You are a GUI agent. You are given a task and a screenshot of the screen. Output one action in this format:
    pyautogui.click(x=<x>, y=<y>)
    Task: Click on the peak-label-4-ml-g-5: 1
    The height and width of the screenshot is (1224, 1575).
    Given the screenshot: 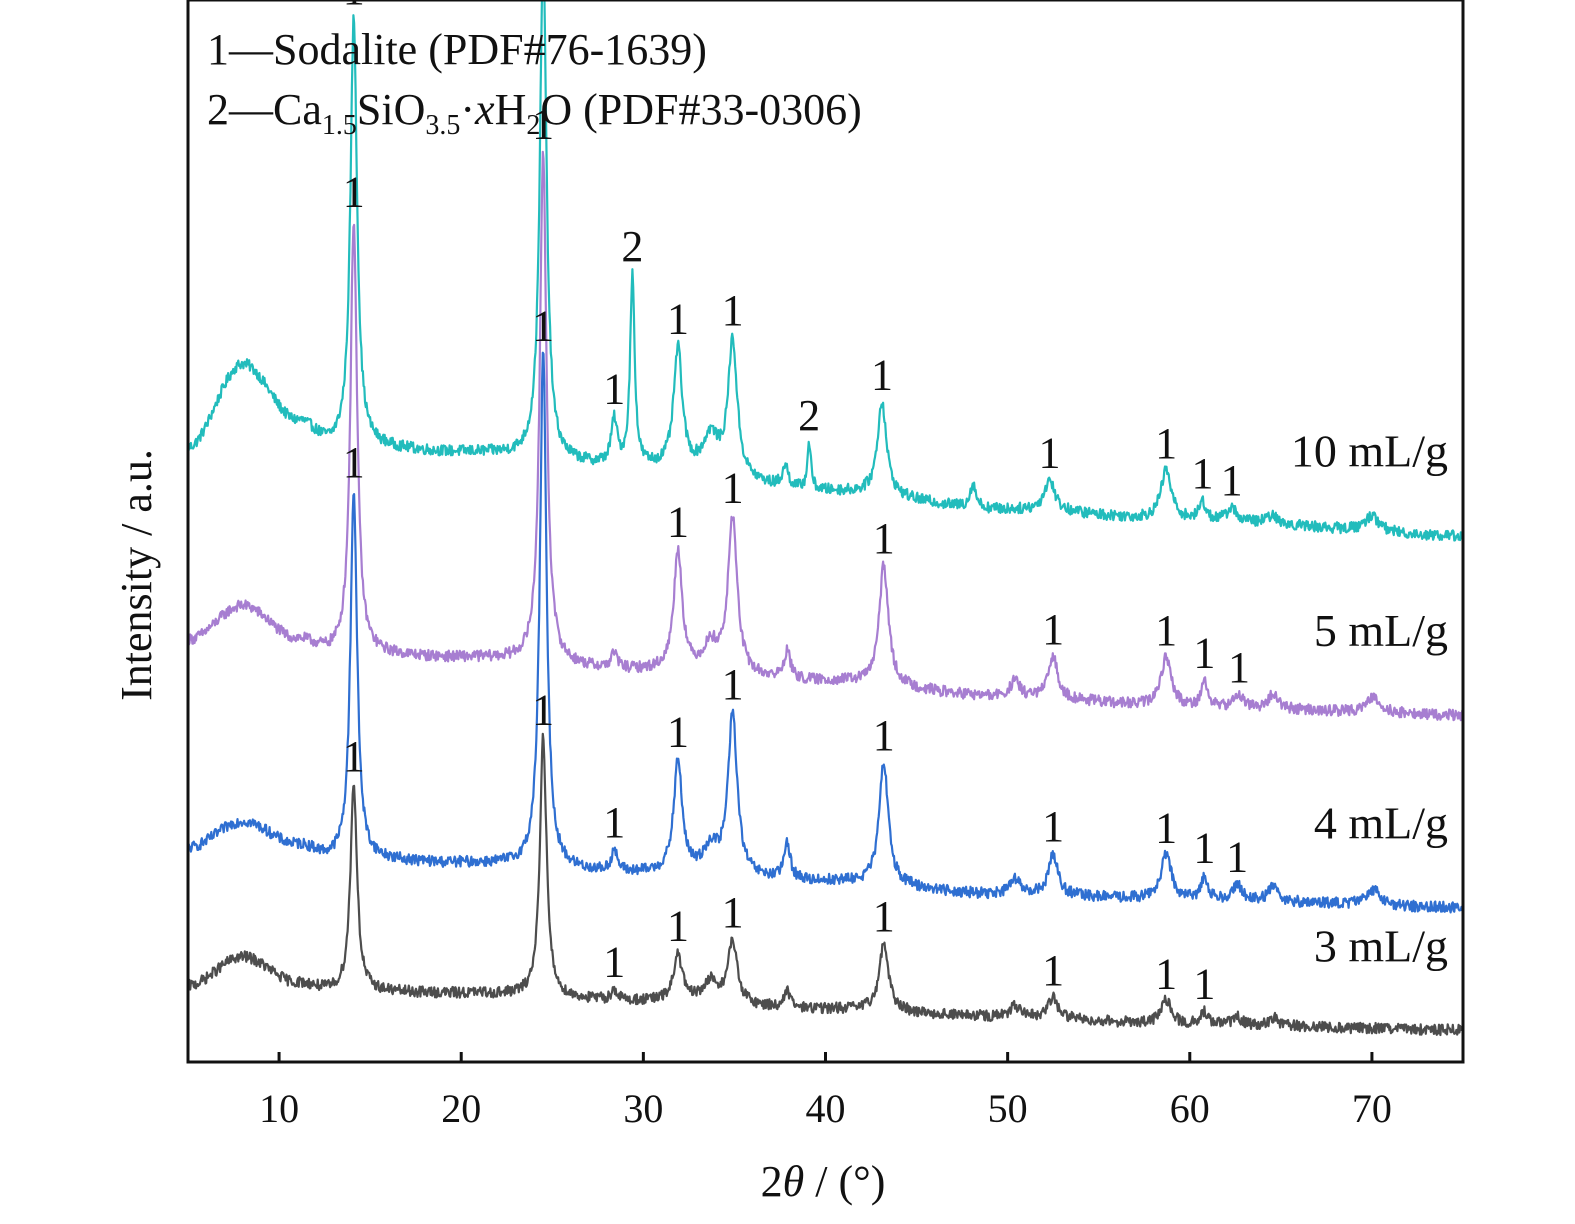 What is the action you would take?
    pyautogui.click(x=733, y=684)
    